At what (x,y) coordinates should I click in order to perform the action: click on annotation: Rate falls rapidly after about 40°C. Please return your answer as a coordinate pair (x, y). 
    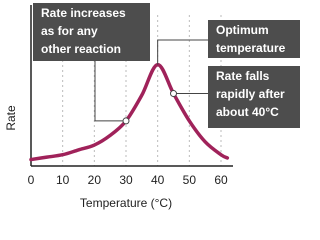
    Looking at the image, I should click on (254, 97).